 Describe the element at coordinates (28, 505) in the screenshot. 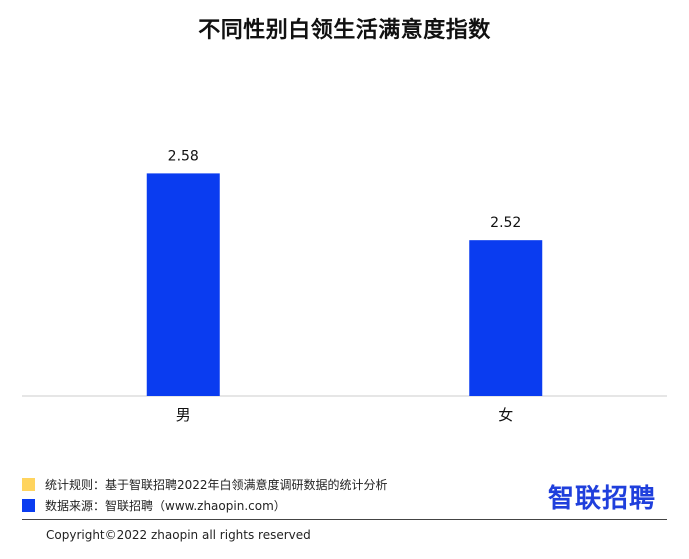

I see `source-swatch-icon` at that location.